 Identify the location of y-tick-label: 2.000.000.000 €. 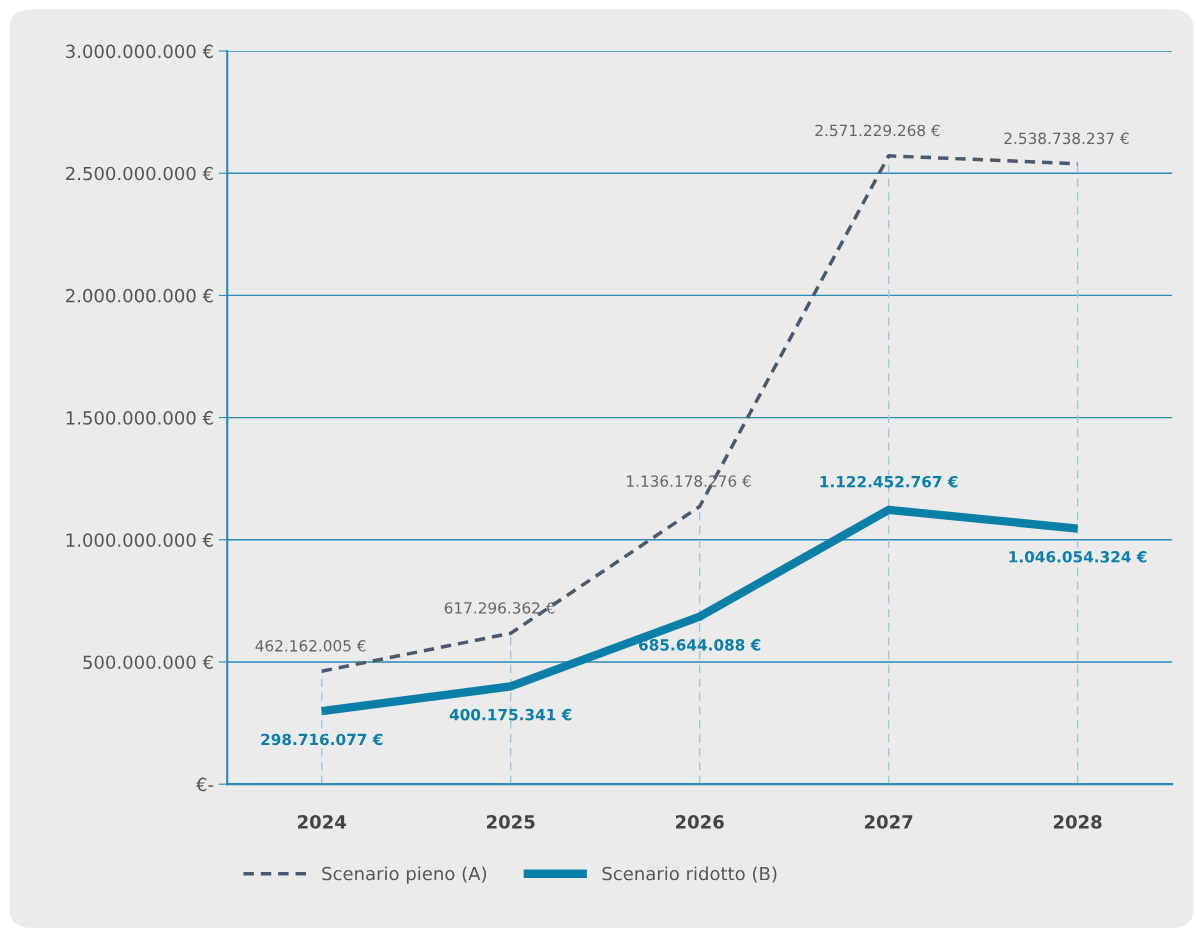
(139, 295).